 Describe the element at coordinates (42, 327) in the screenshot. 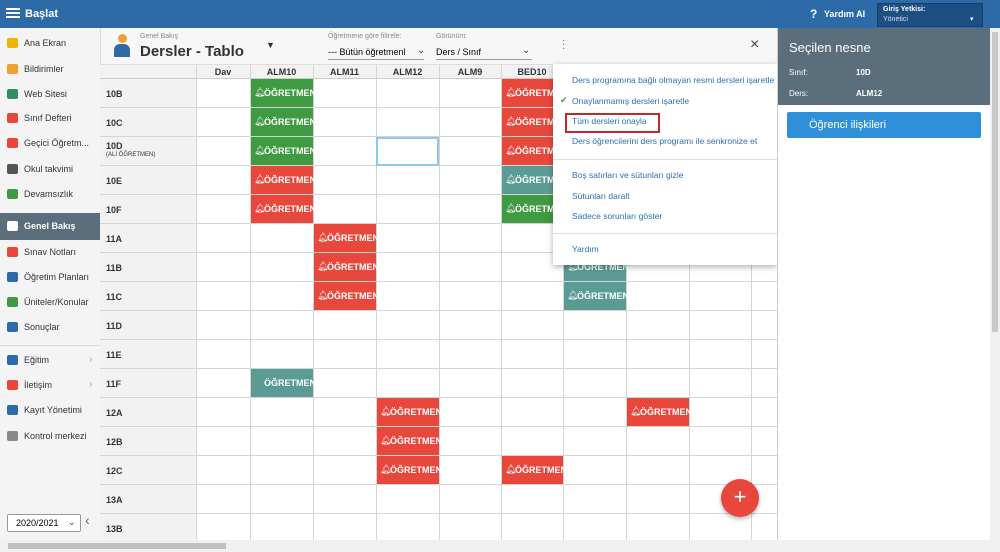

I see `nav-item: Sonuçlar` at that location.